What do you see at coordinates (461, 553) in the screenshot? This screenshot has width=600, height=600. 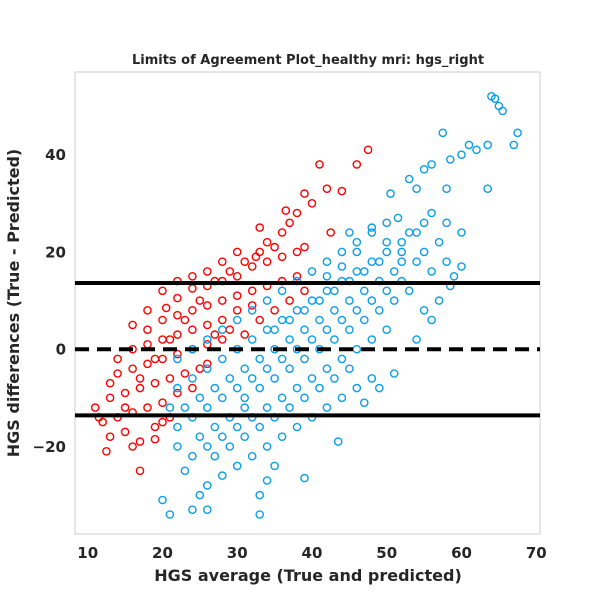 I see `x-tick-label: 60` at bounding box center [461, 553].